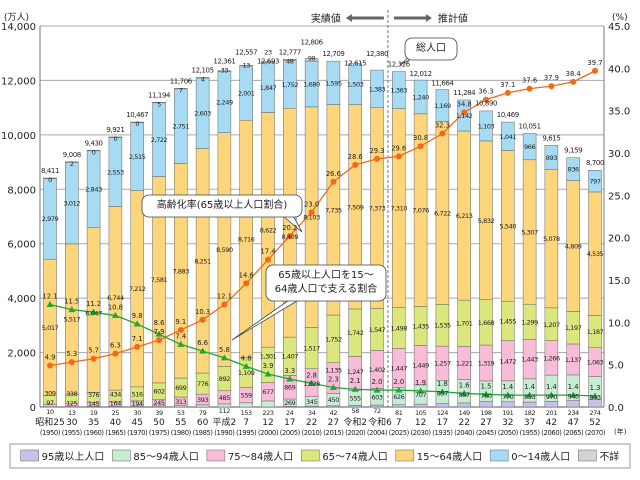 The height and width of the screenshot is (480, 640). I want to click on bar-value-label: 393, so click(202, 400).